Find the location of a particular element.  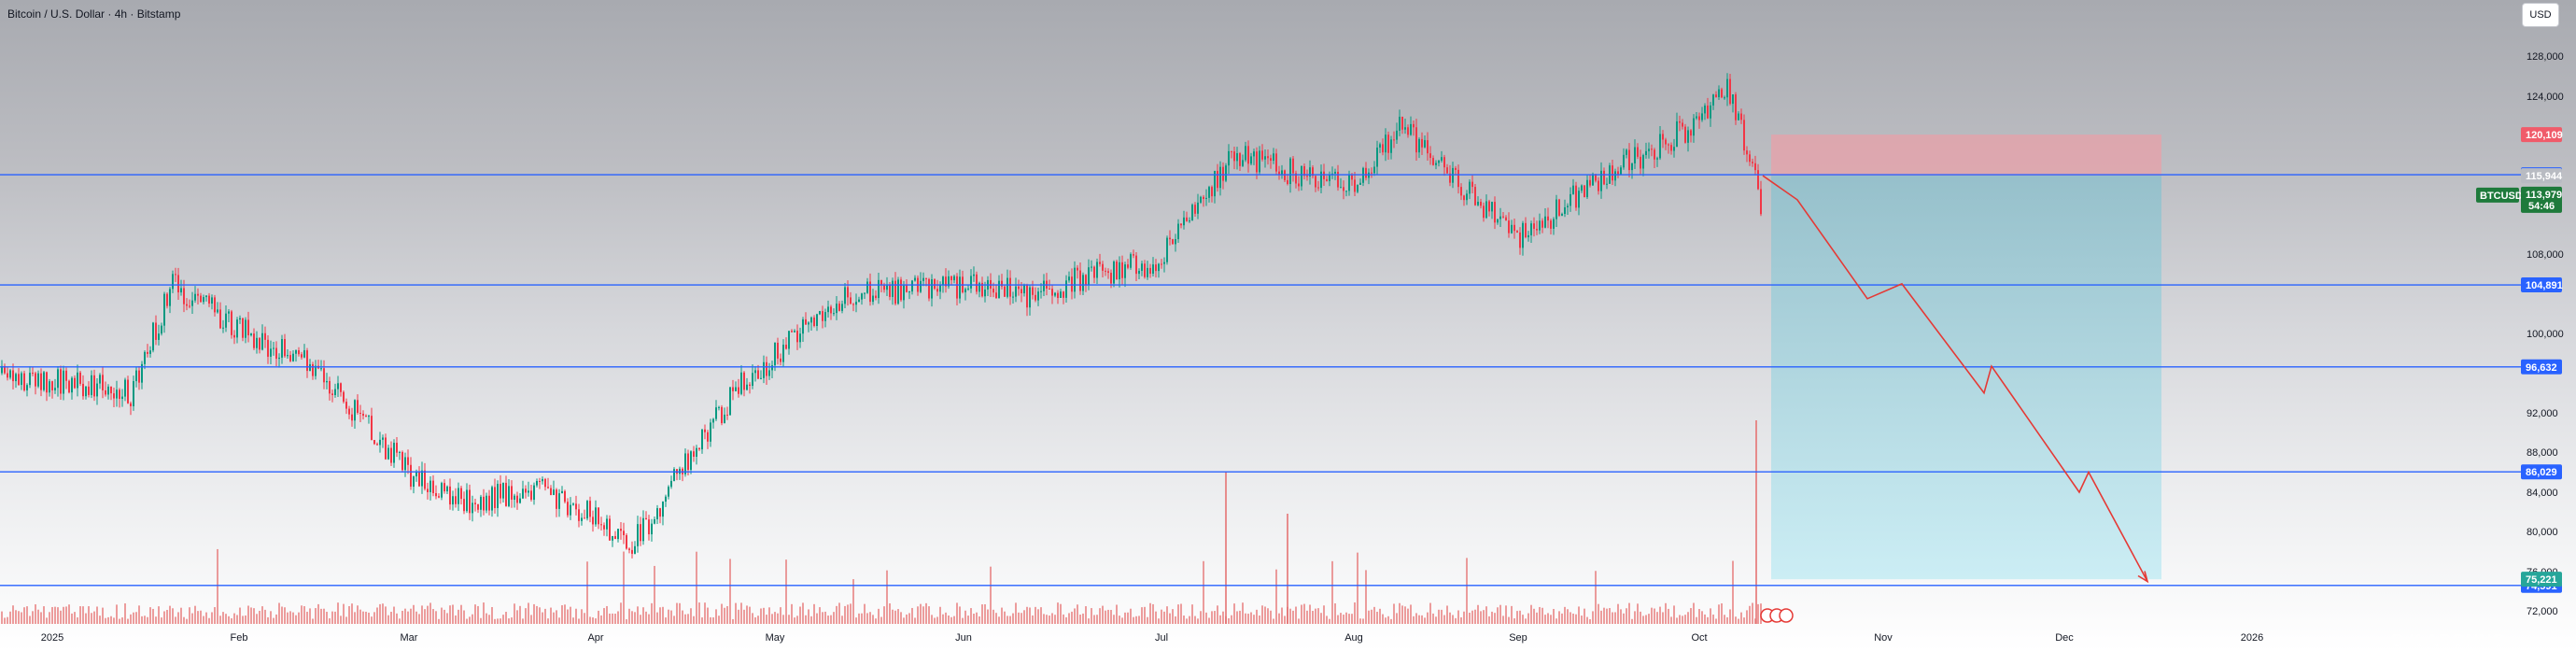

x-tick-label: 2025 is located at coordinates (52, 638).